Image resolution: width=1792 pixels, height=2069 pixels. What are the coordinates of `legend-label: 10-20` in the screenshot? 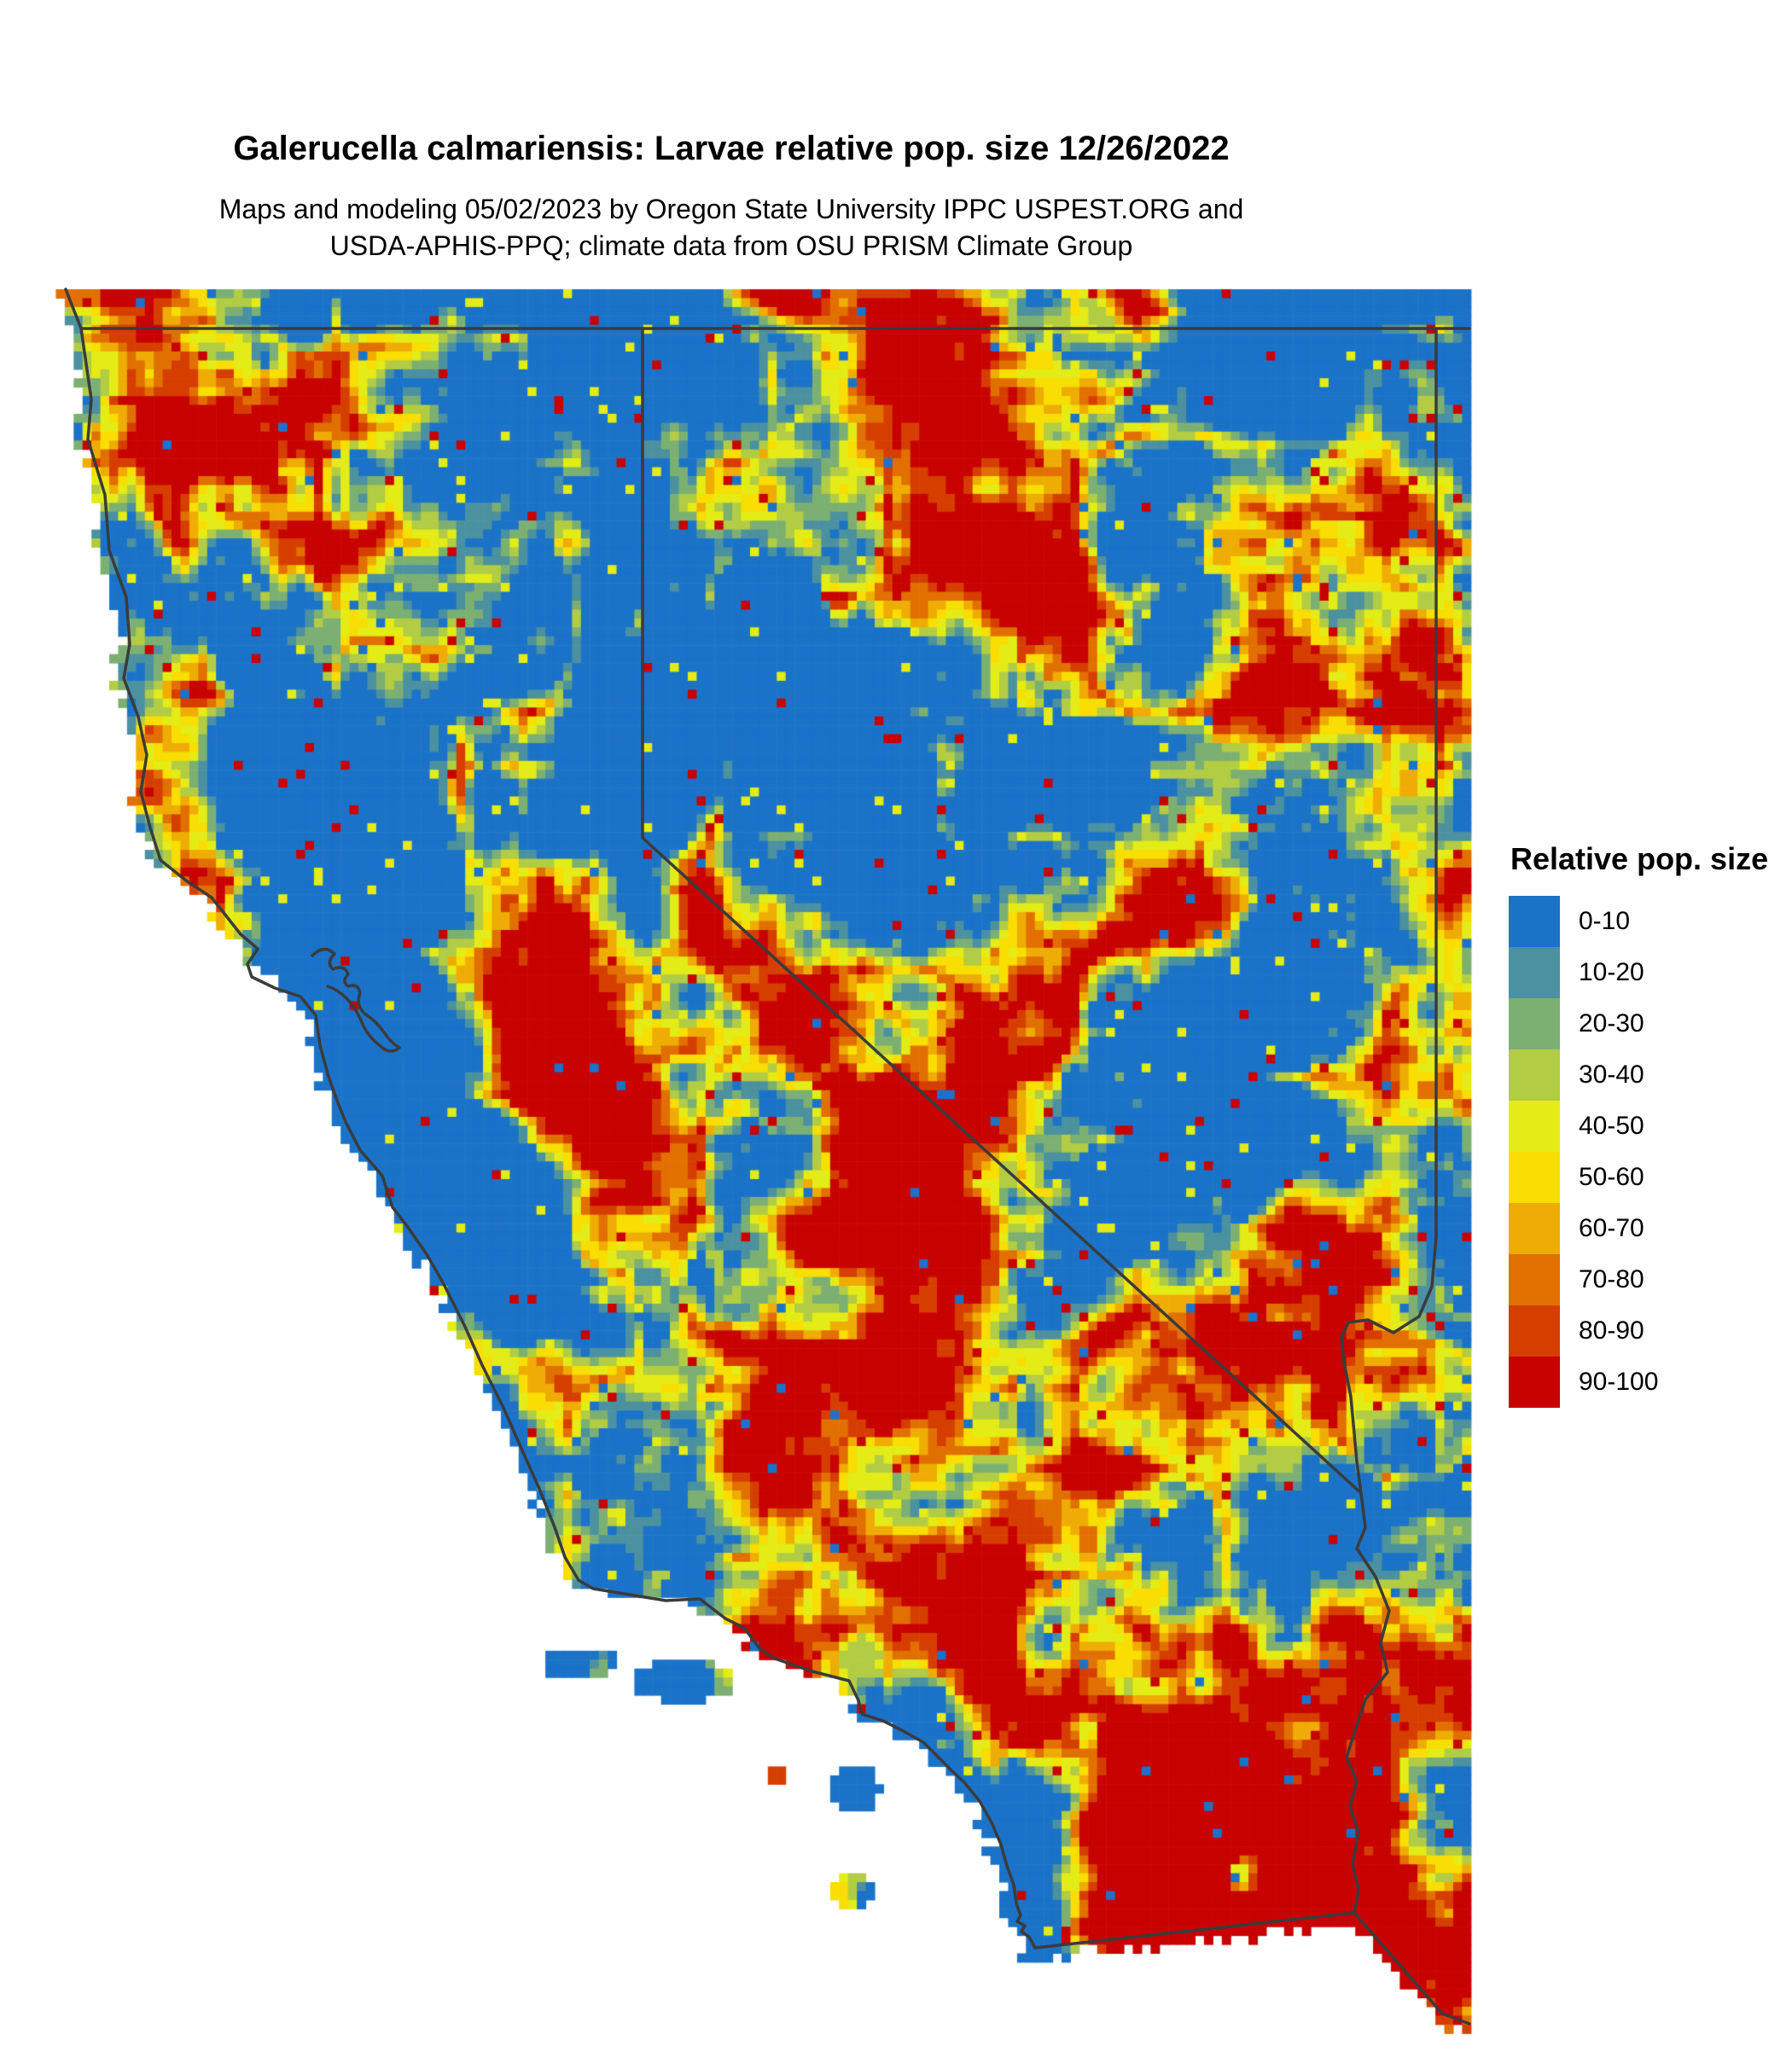 It's located at (1611, 972).